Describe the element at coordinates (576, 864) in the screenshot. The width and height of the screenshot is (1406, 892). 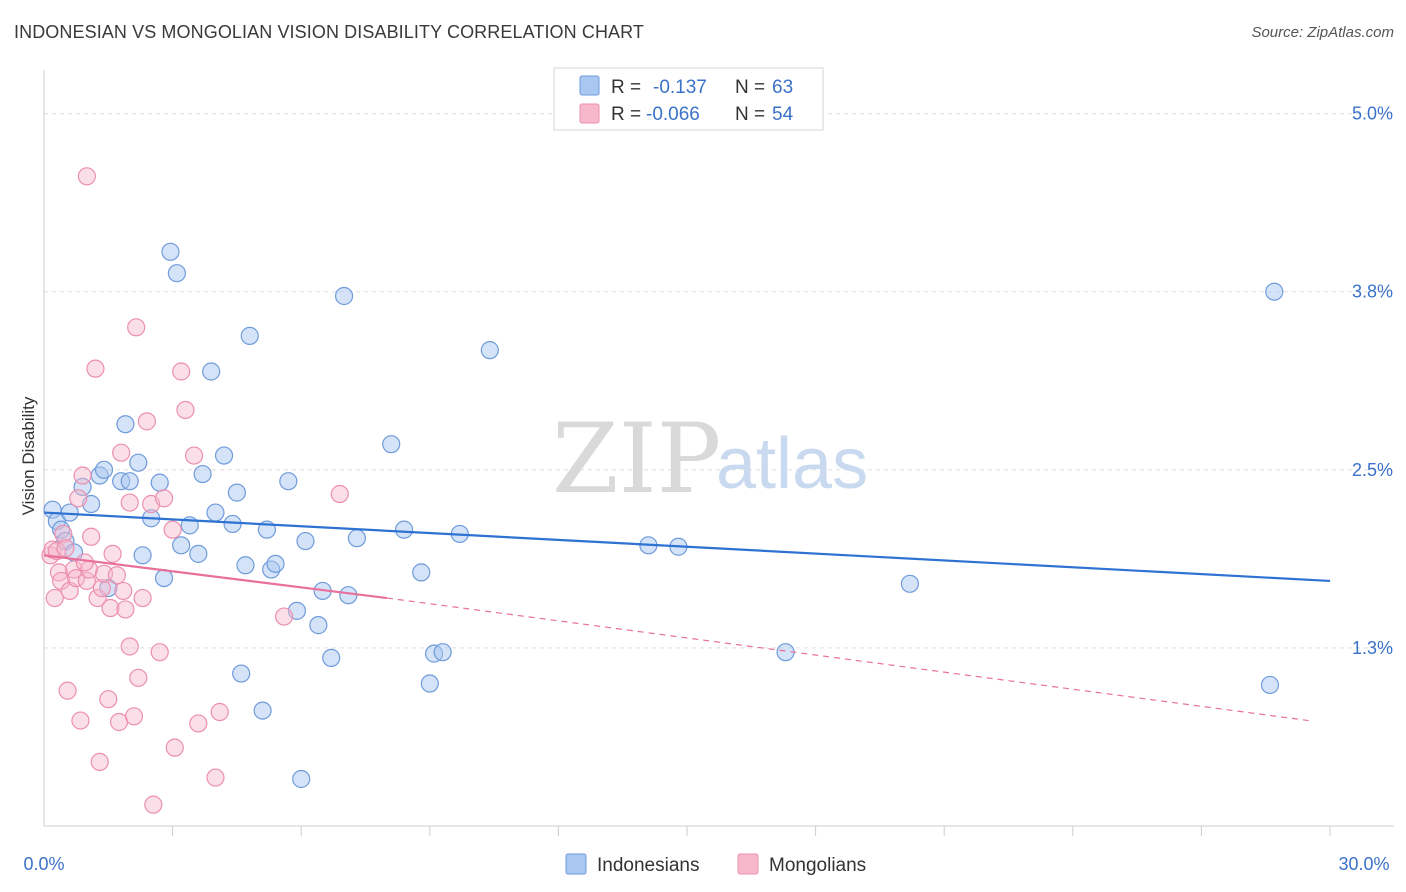
I see `bottom-legend-swatch-indonesians` at that location.